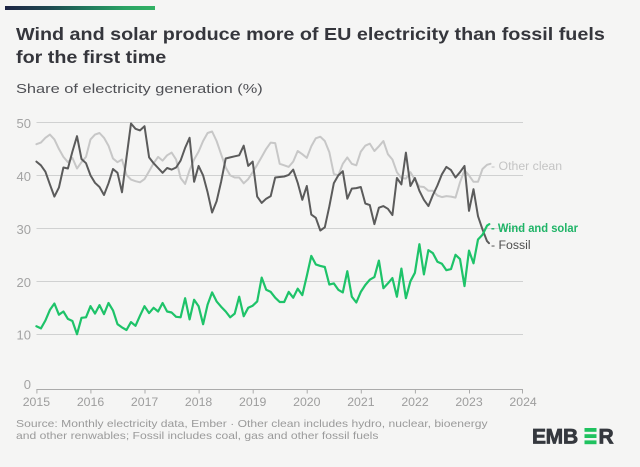 The height and width of the screenshot is (467, 640). I want to click on svg-text: 2017, so click(145, 402).